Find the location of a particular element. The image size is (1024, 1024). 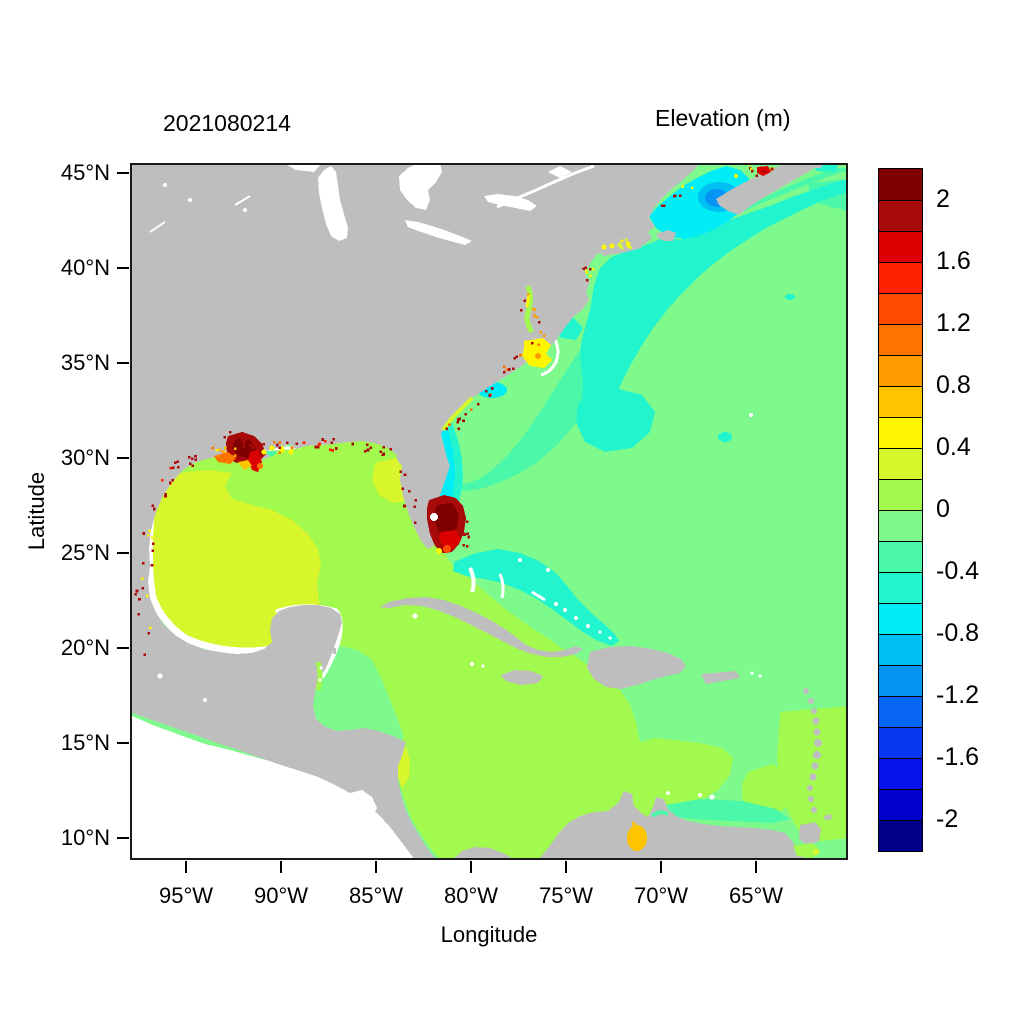

anomaly-louisiana-amber is located at coordinates (245, 465).